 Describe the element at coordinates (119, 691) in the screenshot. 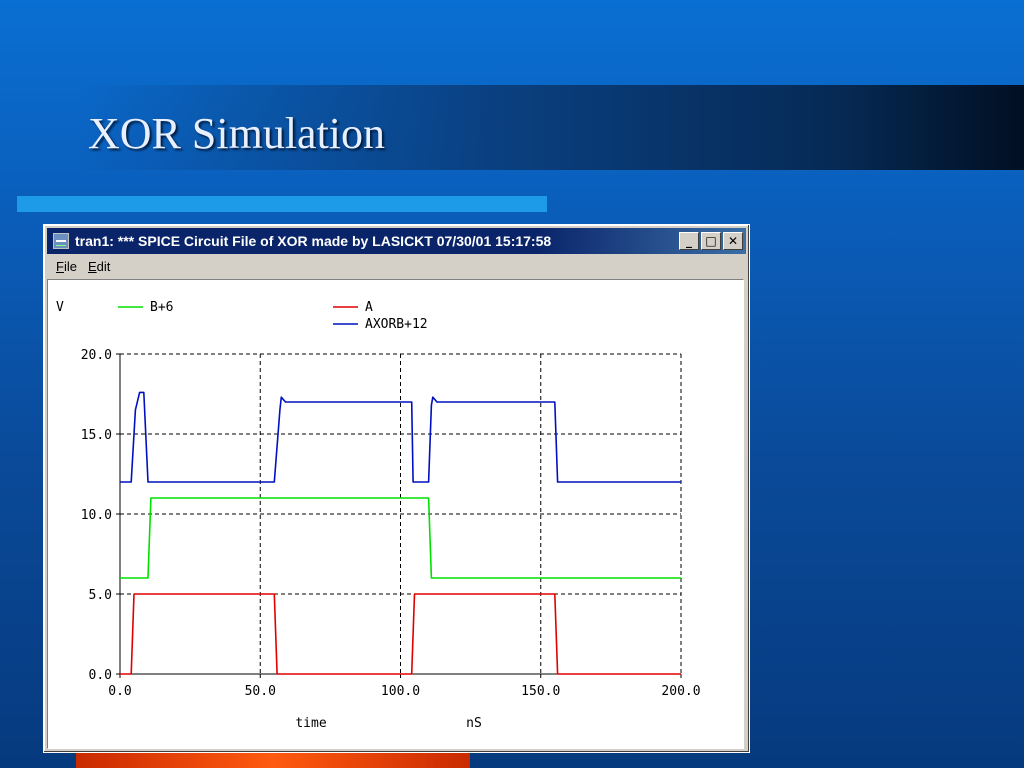

I see `x-tick-label-0: 0.0` at that location.